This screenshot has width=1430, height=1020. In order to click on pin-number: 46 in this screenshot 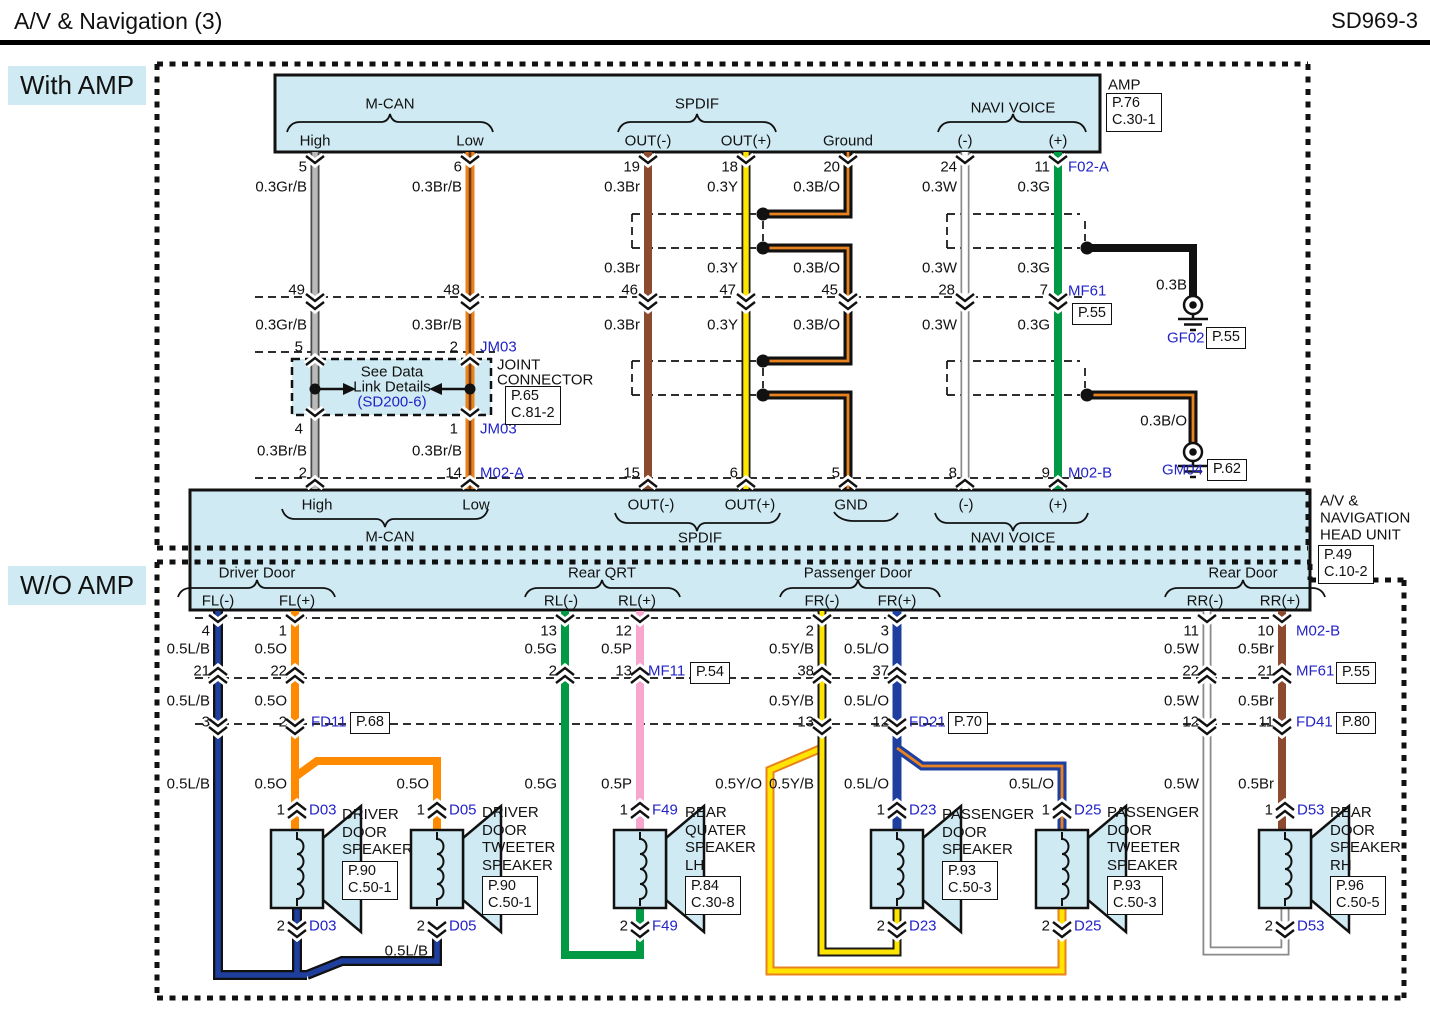, I will do `click(629, 290)`.